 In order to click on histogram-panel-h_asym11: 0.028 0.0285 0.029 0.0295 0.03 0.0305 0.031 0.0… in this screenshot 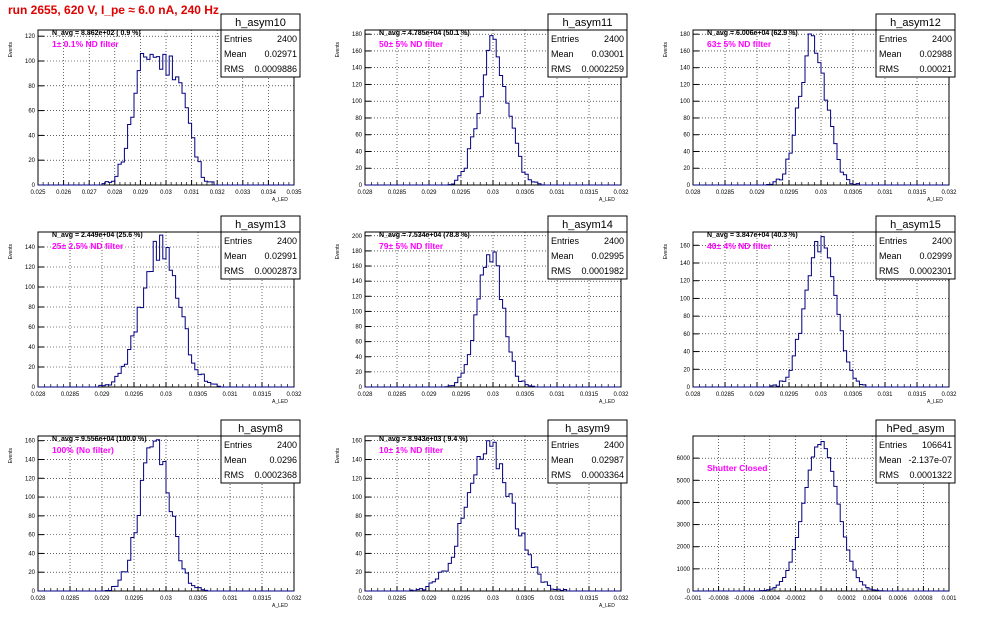, I will do `click(482, 108)`.